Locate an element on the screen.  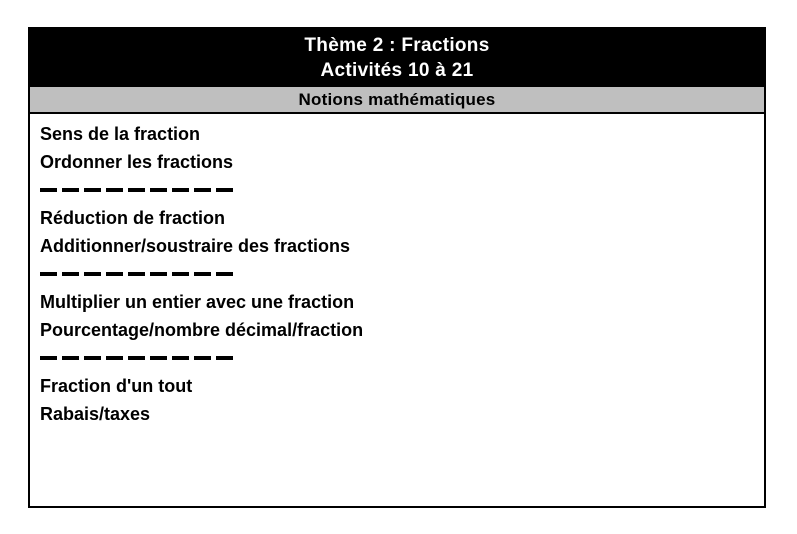
notion-item: Ordonner les fractions is located at coordinates (137, 162).